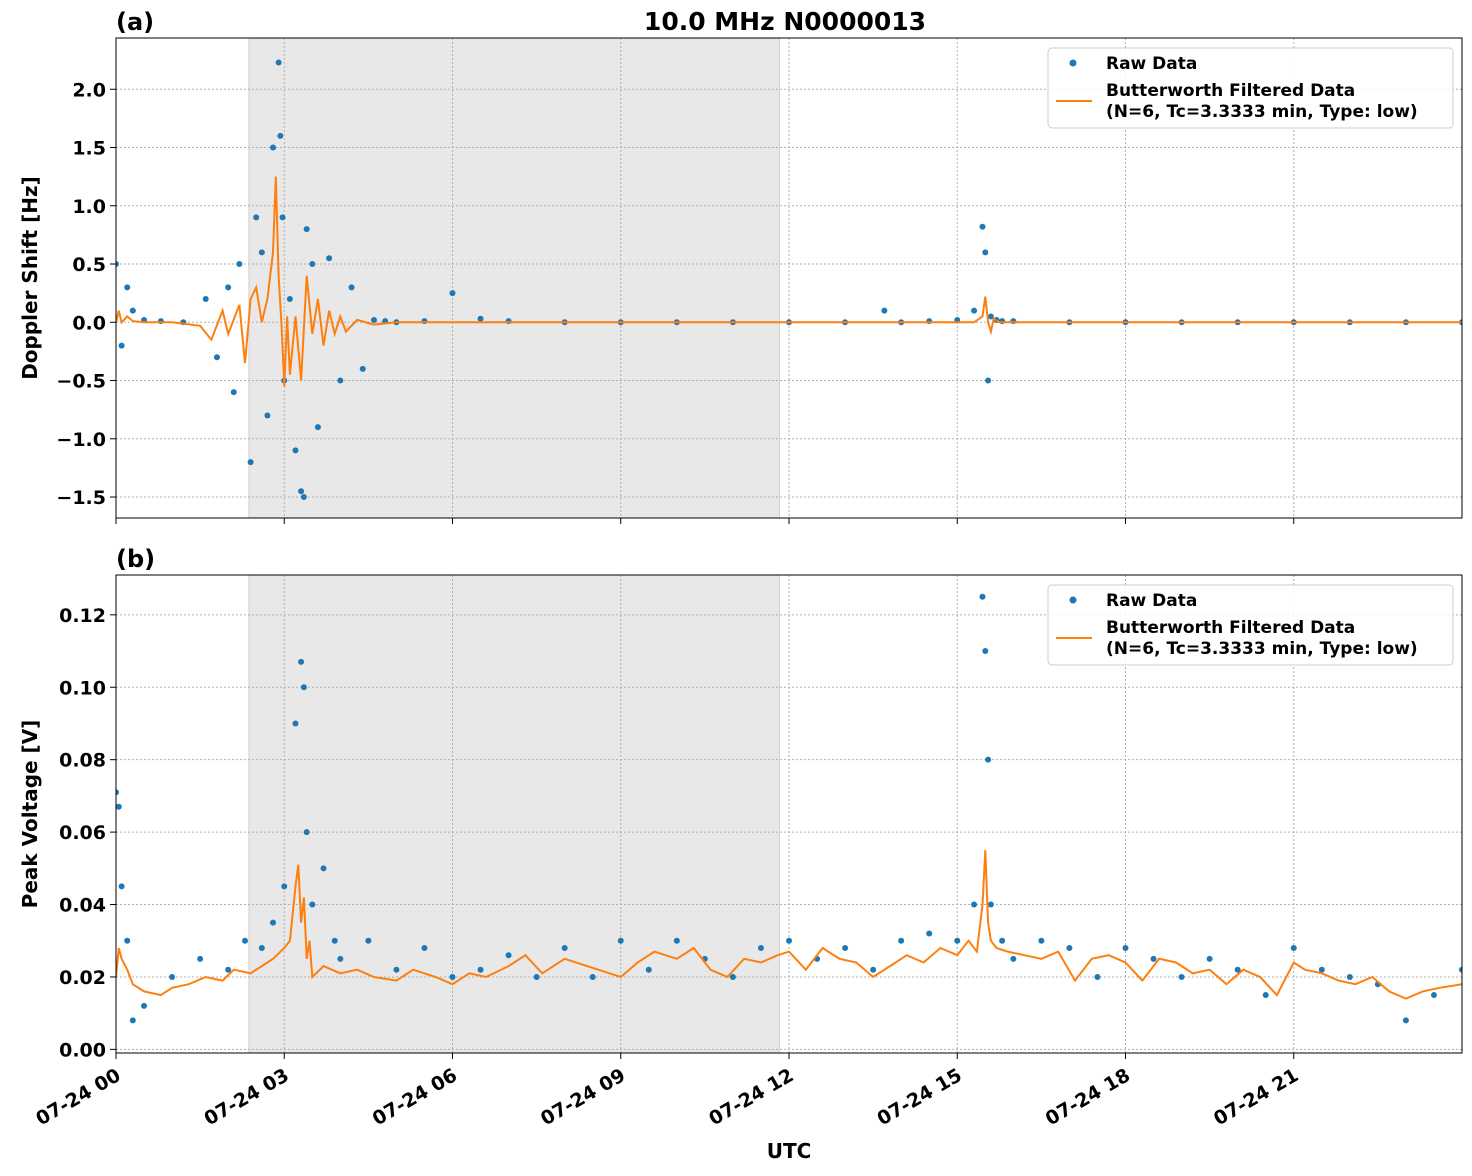  I want to click on xtick-label: 07-24 15, so click(919, 1097).